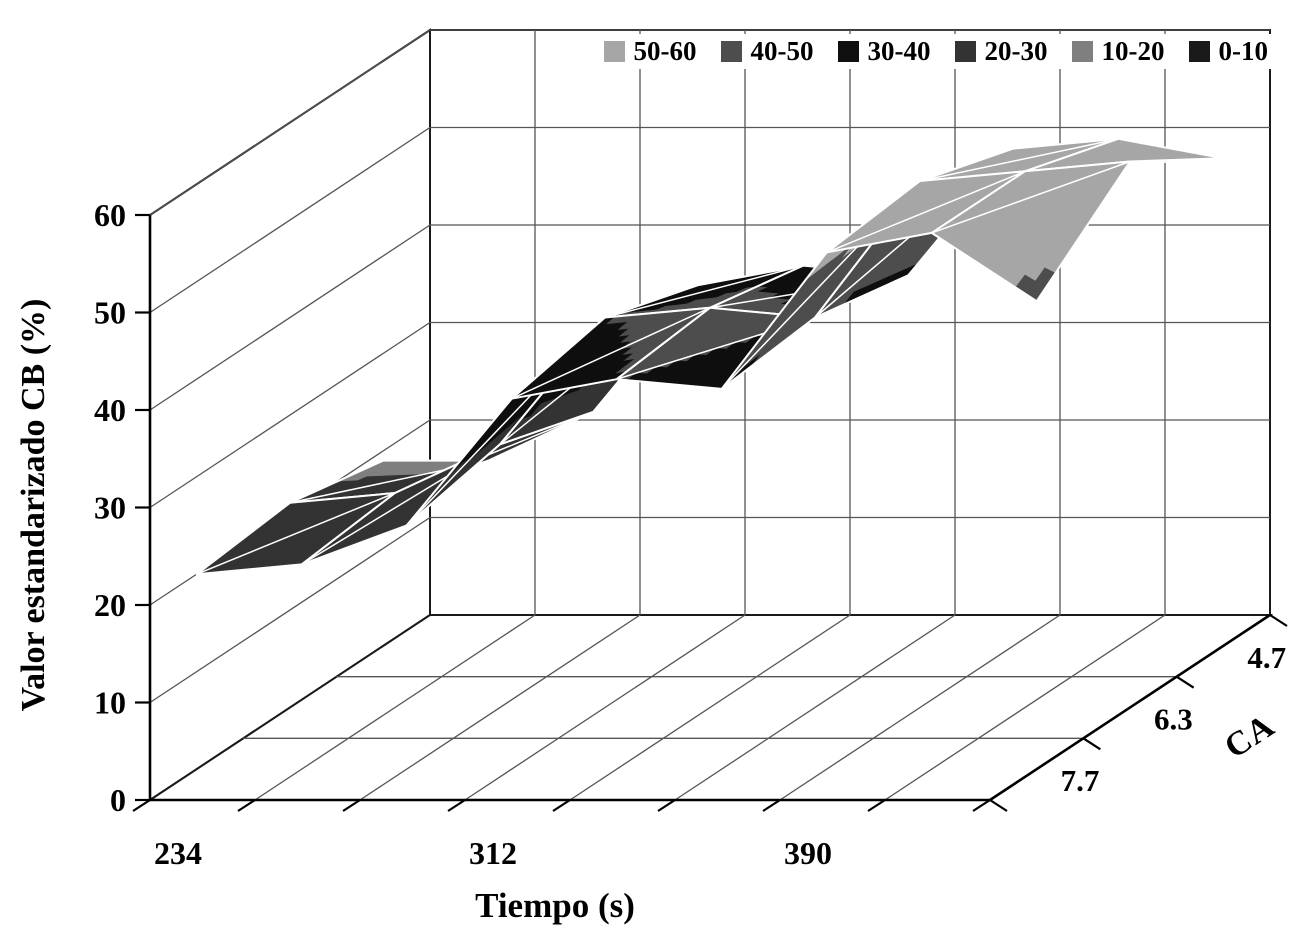 This screenshot has height=936, width=1304. I want to click on legend-label: 20-30, so click(1016, 51).